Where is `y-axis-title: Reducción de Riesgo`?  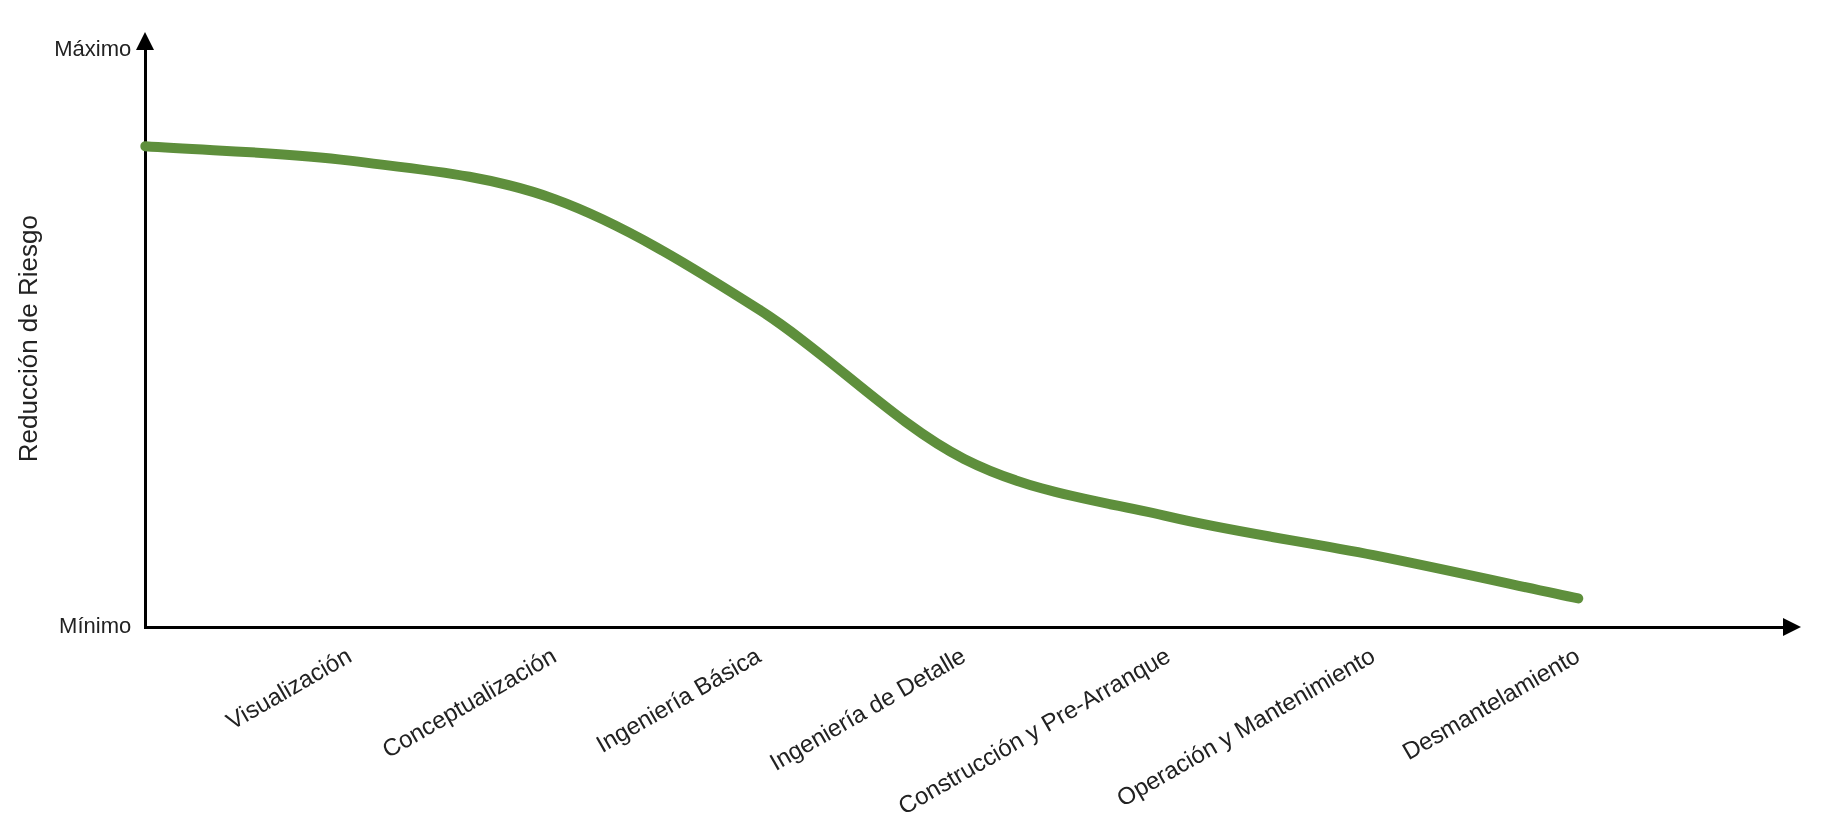 y-axis-title: Reducción de Riesgo is located at coordinates (27, 339).